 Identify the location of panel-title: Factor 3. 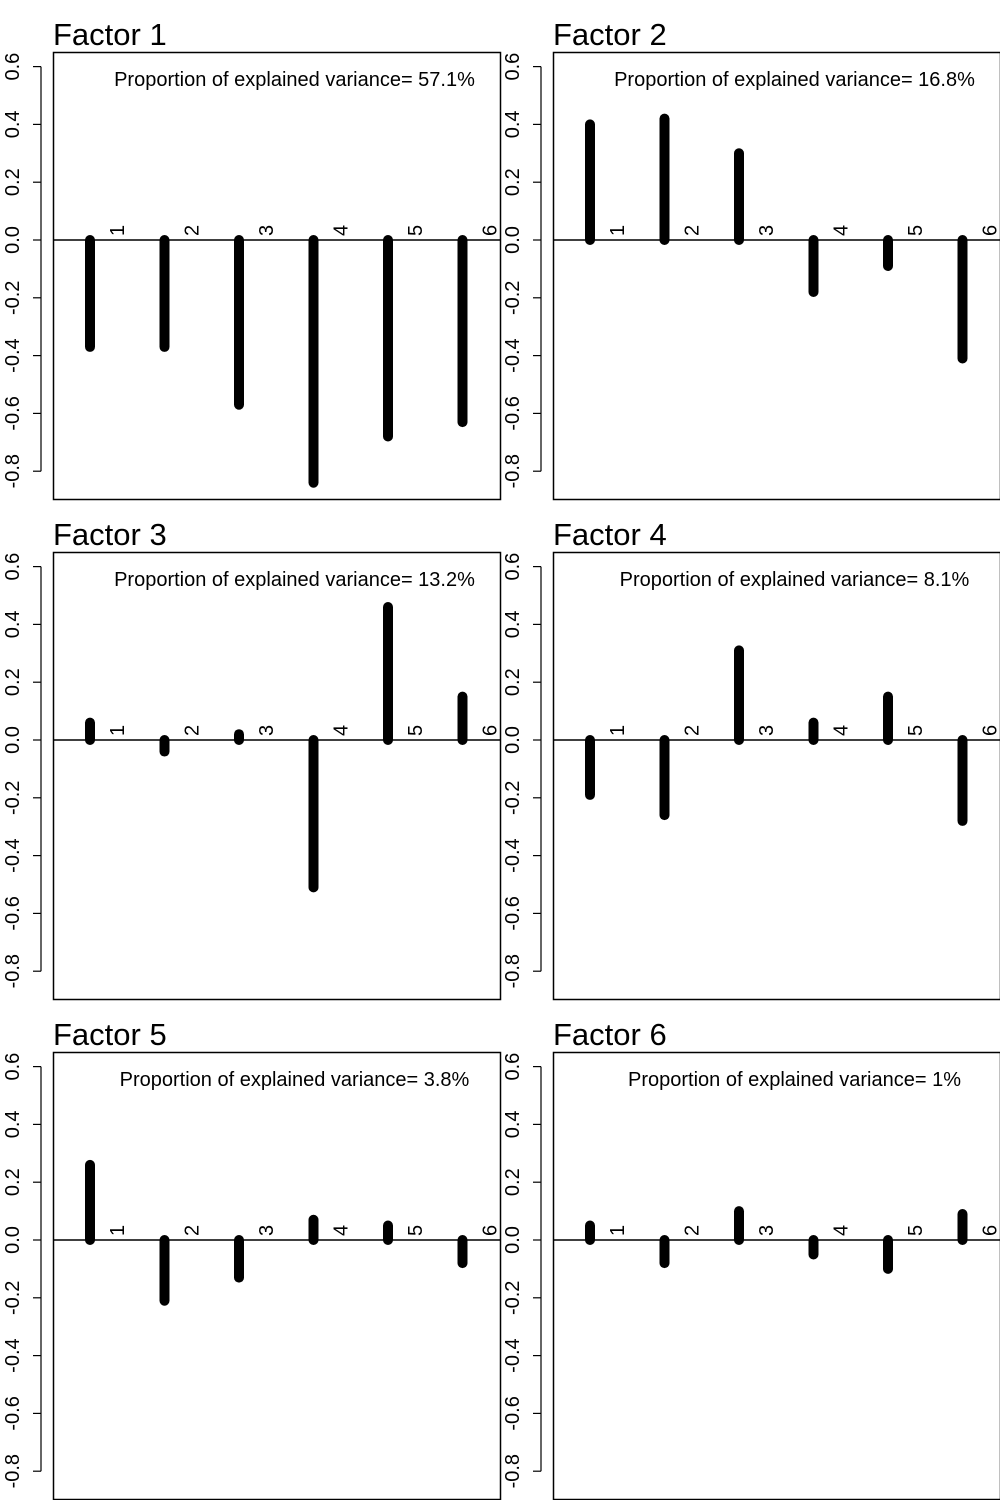
(110, 534).